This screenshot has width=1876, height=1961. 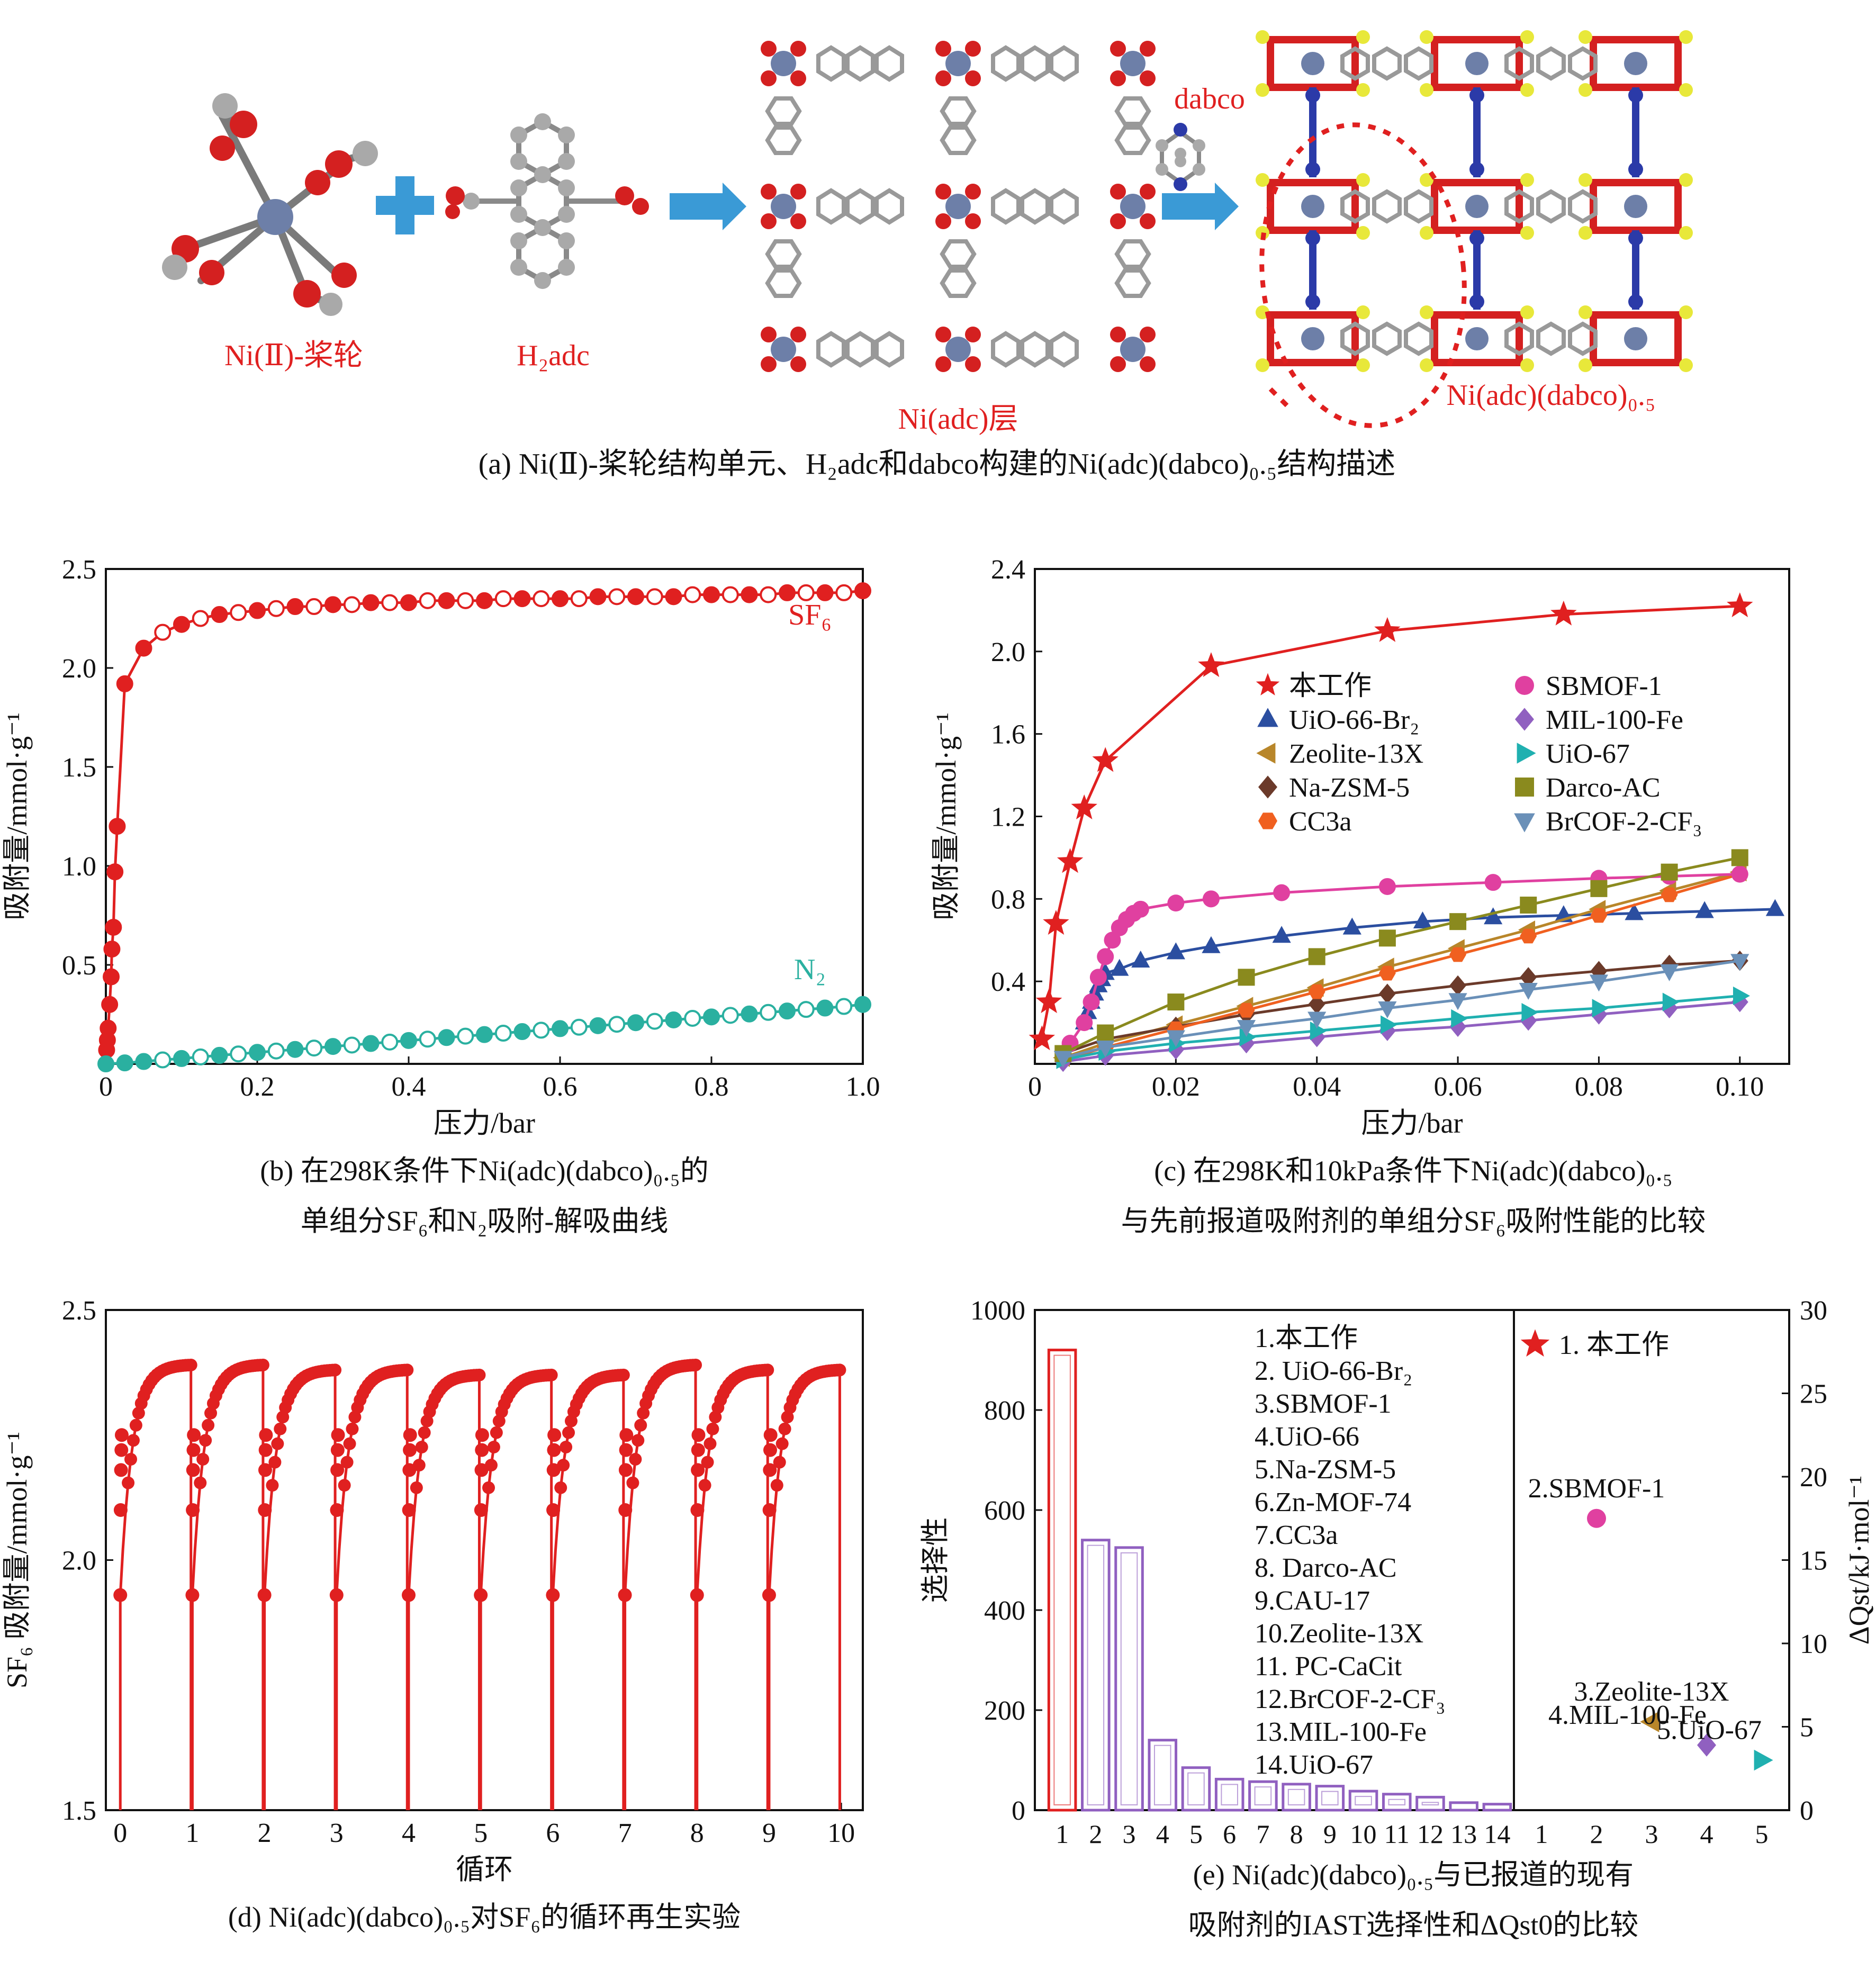 What do you see at coordinates (547, 201) in the screenshot?
I see `h2adc-molecule-illustration` at bounding box center [547, 201].